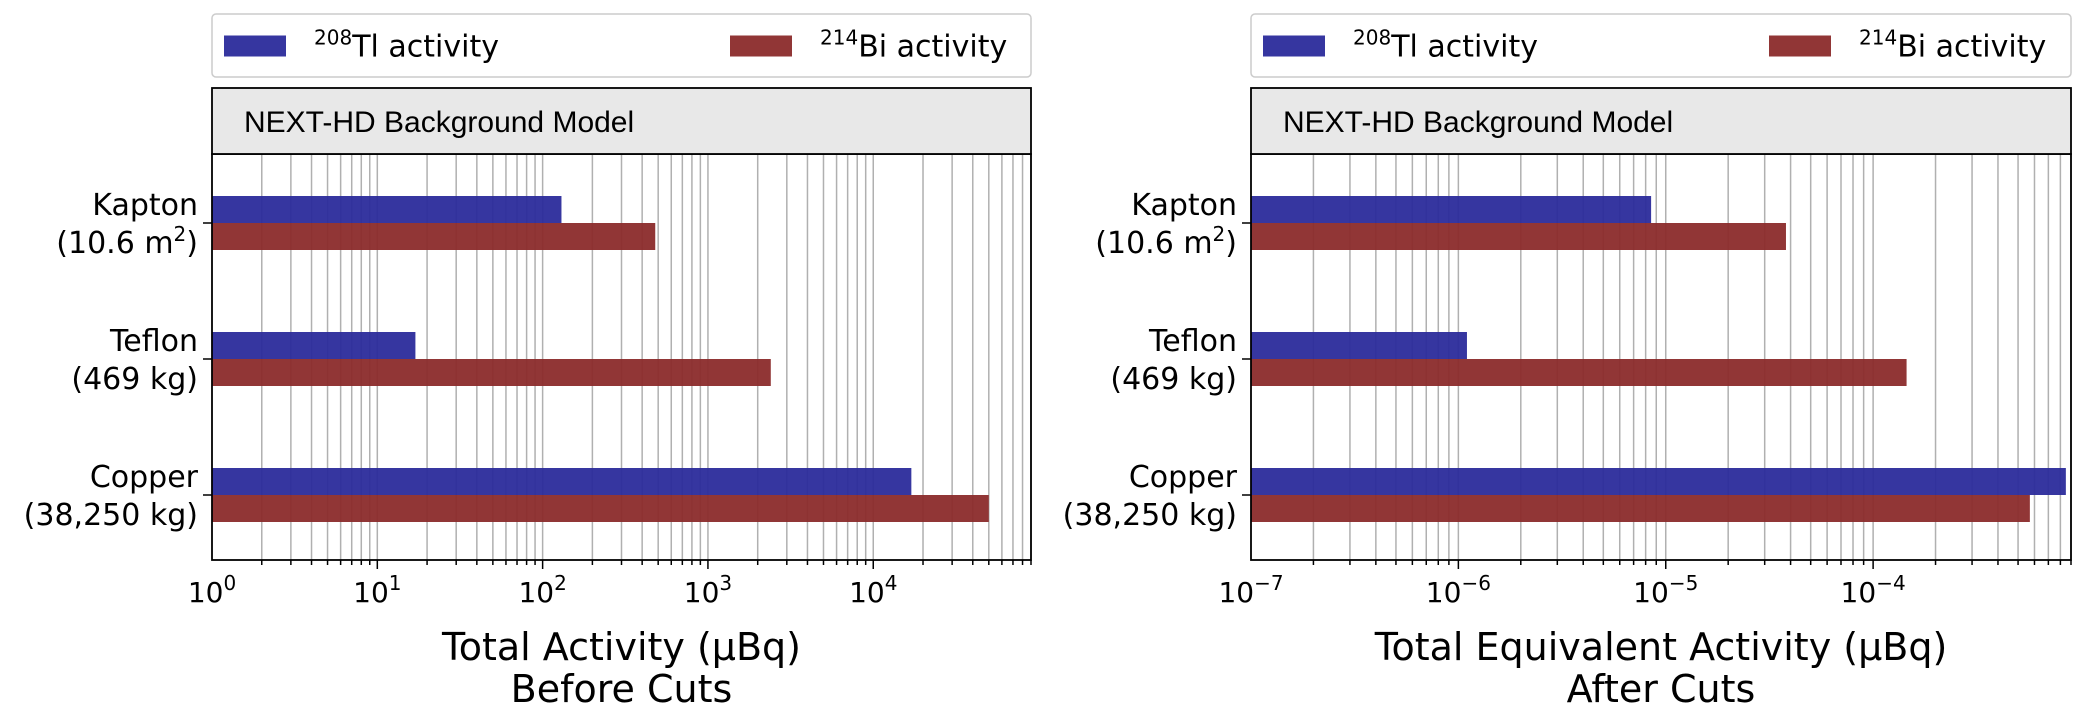 The image size is (2085, 708). I want to click on x-axis-sublabel: Before Cuts, so click(622, 687).